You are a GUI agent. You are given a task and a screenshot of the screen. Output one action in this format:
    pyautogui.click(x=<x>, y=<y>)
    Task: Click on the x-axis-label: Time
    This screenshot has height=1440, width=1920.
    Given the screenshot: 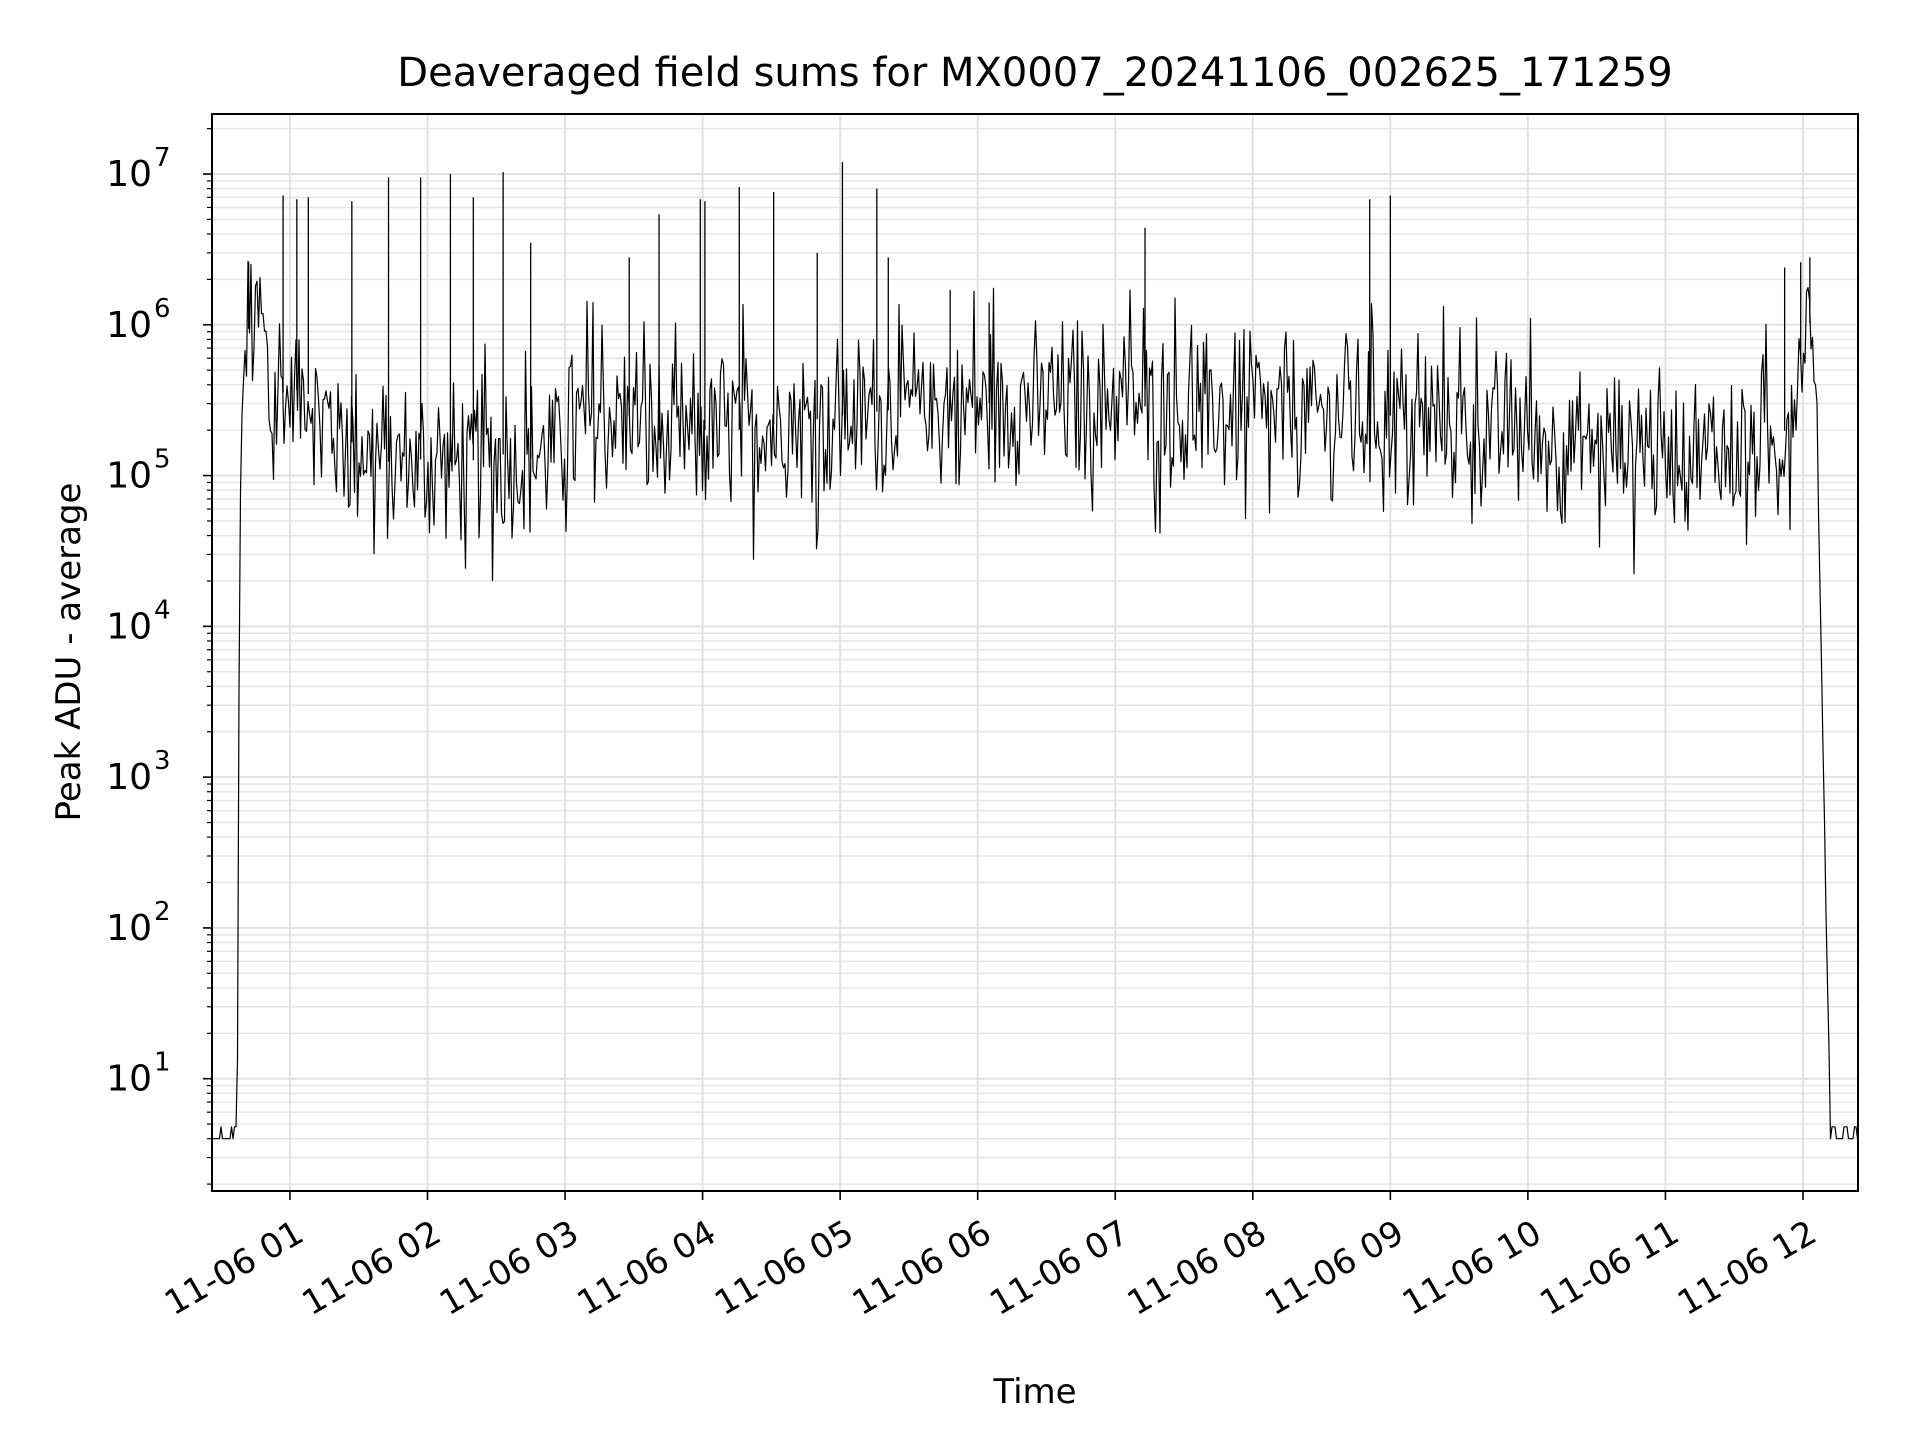 What is the action you would take?
    pyautogui.click(x=1034, y=1392)
    